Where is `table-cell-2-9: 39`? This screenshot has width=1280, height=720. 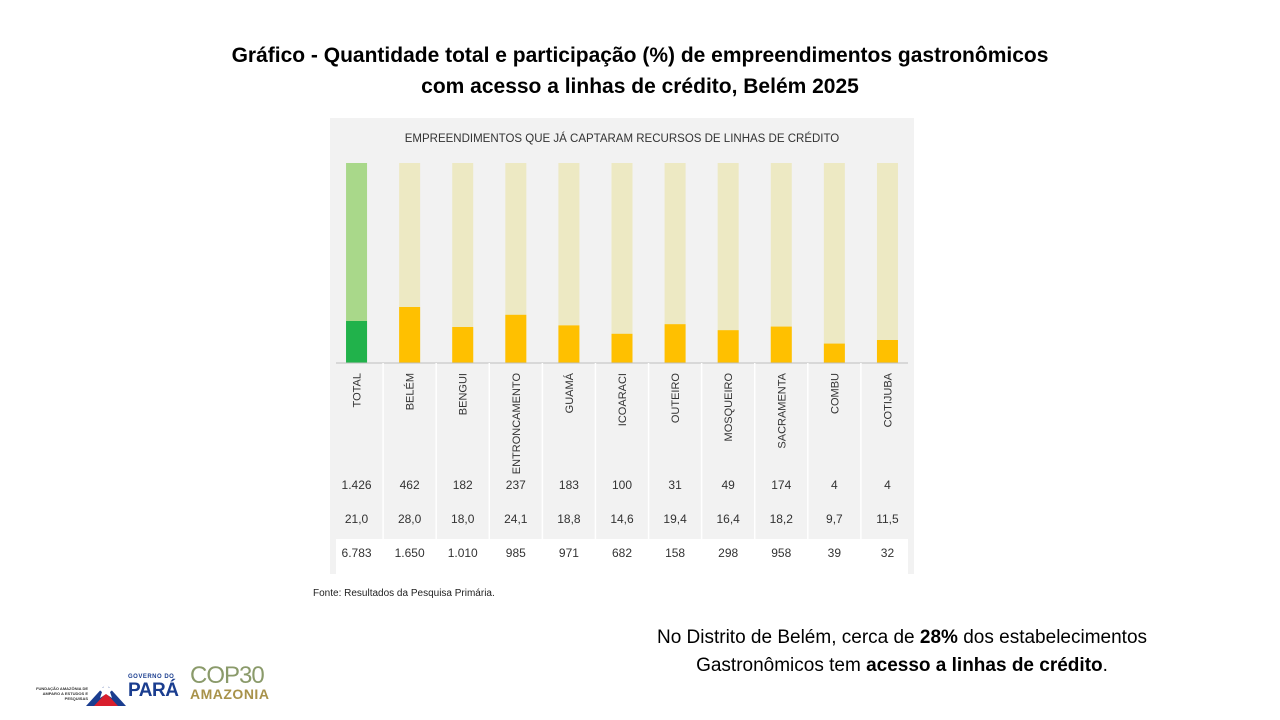 table-cell-2-9: 39 is located at coordinates (835, 553).